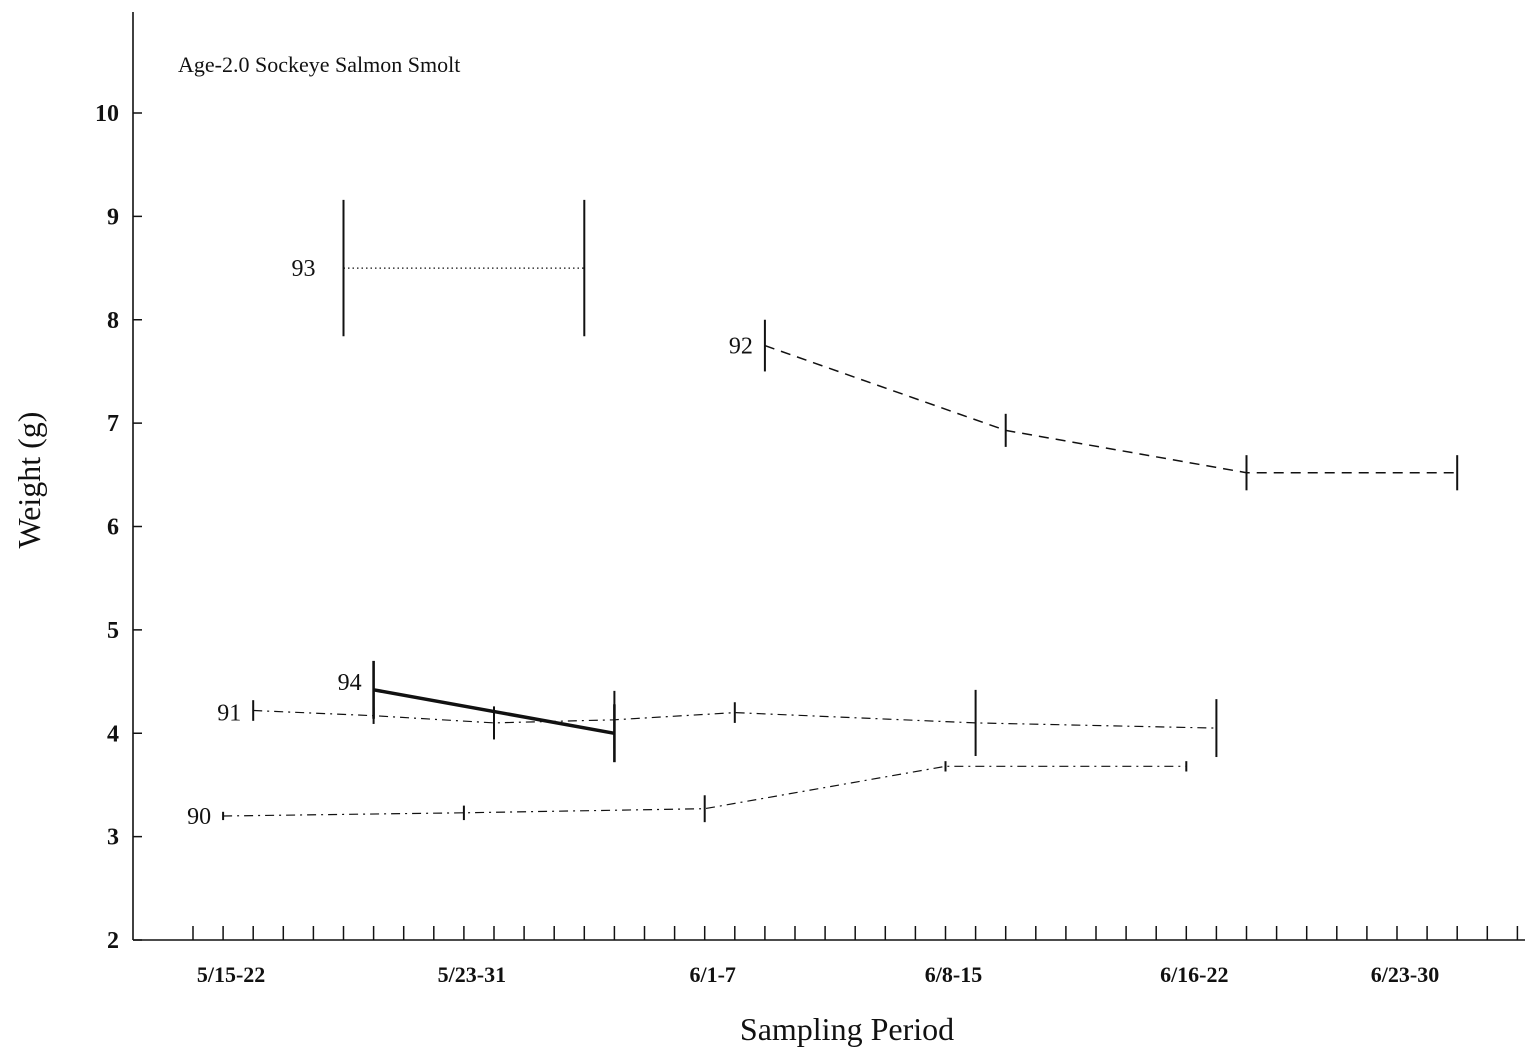 The image size is (1526, 1051). Describe the element at coordinates (953, 974) in the screenshot. I see `x-tick-label: 6/8-15` at that location.